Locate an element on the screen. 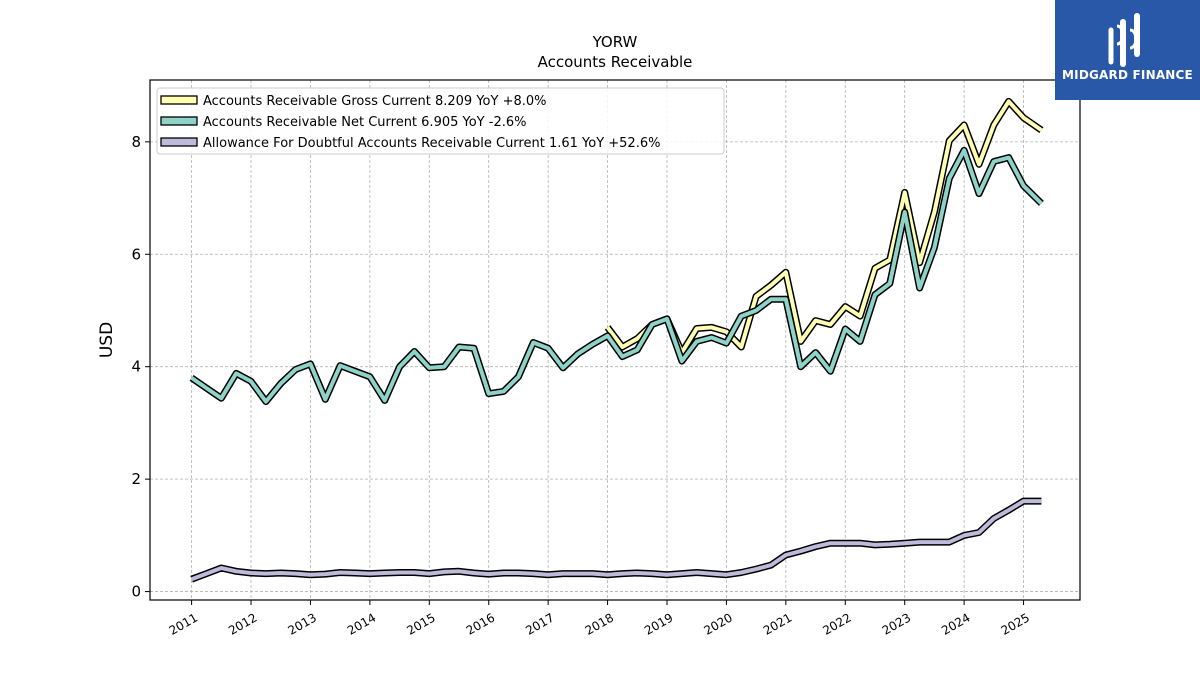 Image resolution: width=1200 pixels, height=675 pixels. x-tick-label: 2014 is located at coordinates (361, 623).